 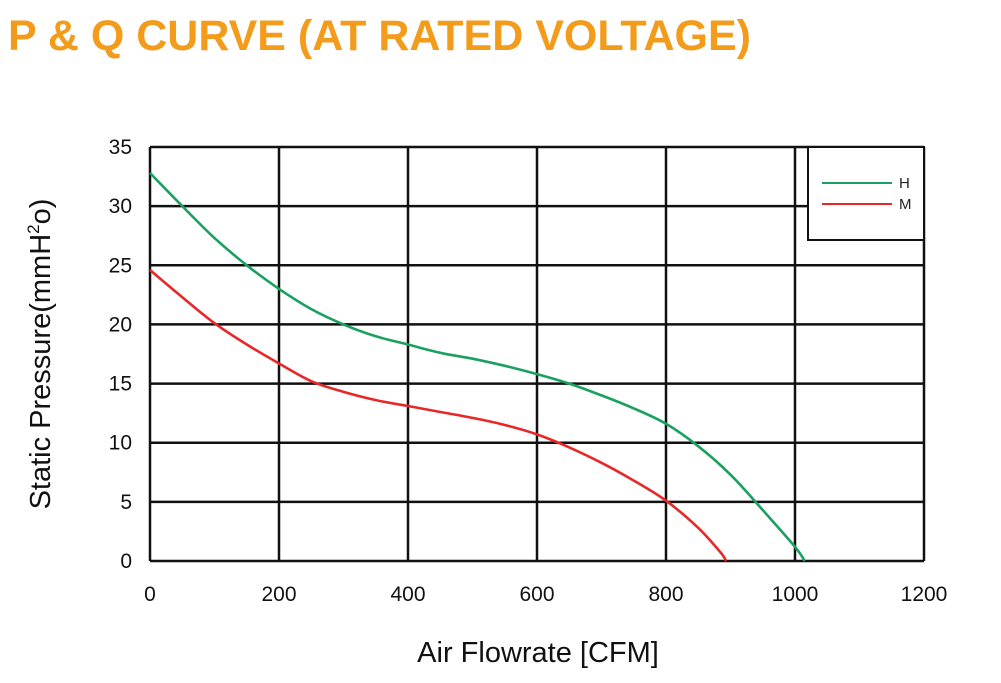 I want to click on x-tick-label: 1000, so click(x=795, y=594).